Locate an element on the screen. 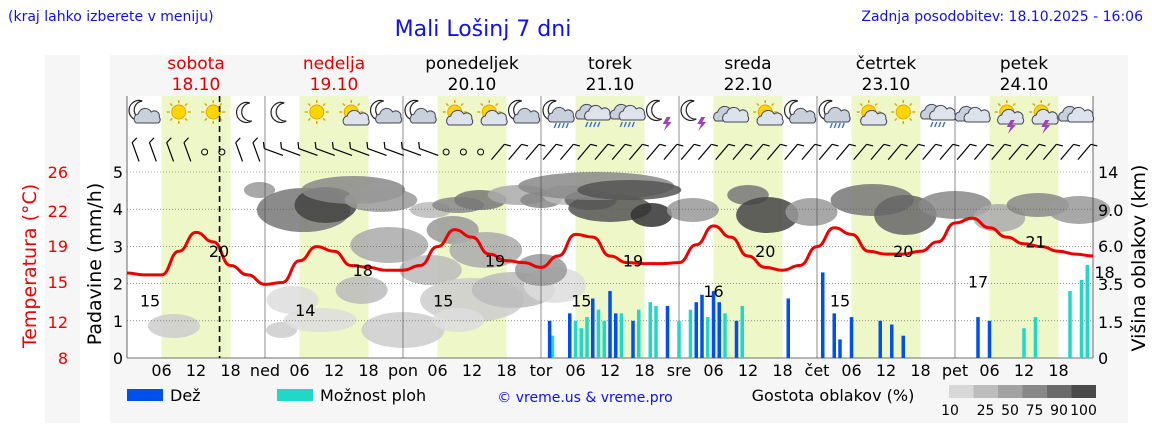  moon-icon is located at coordinates (278, 112).